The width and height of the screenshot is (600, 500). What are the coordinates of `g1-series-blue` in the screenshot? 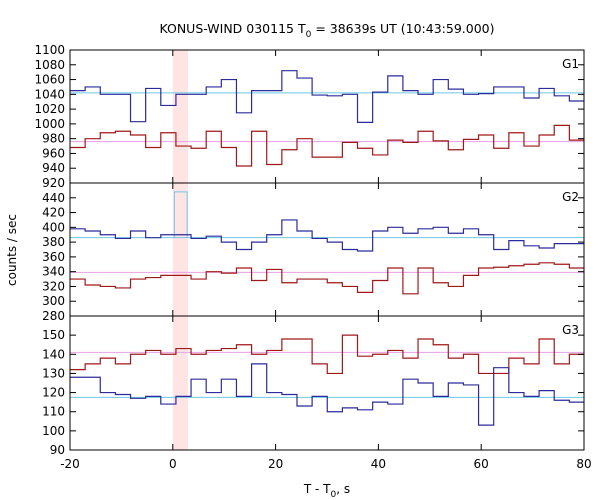 It's located at (327, 97).